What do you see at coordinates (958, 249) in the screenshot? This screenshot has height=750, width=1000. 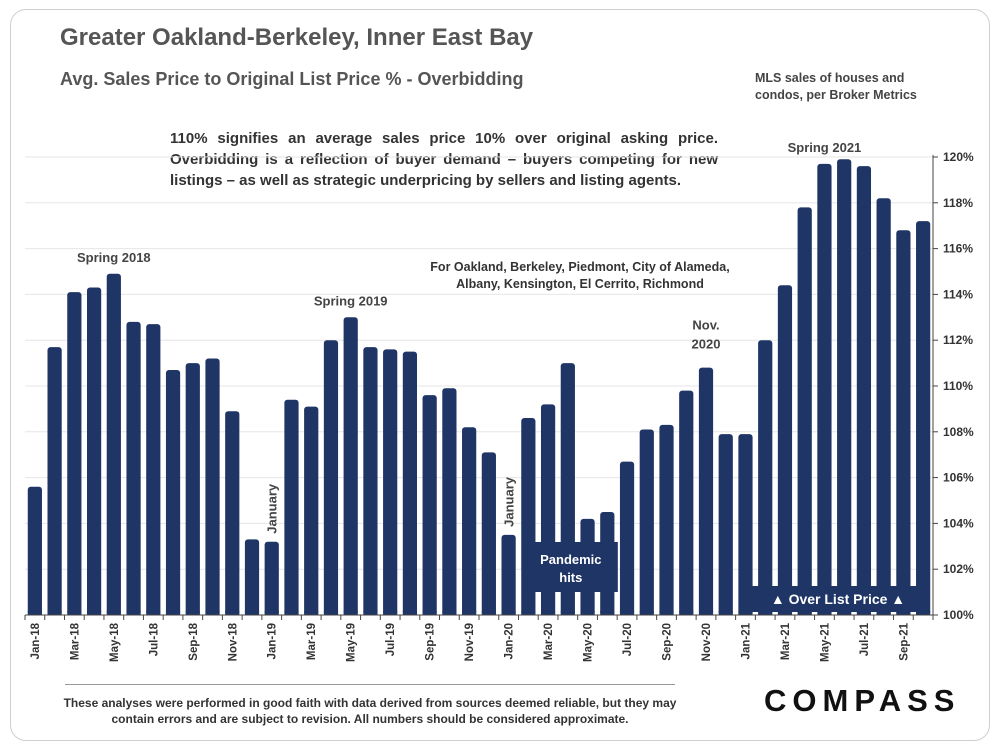 I see `y-tick-label: 116%` at bounding box center [958, 249].